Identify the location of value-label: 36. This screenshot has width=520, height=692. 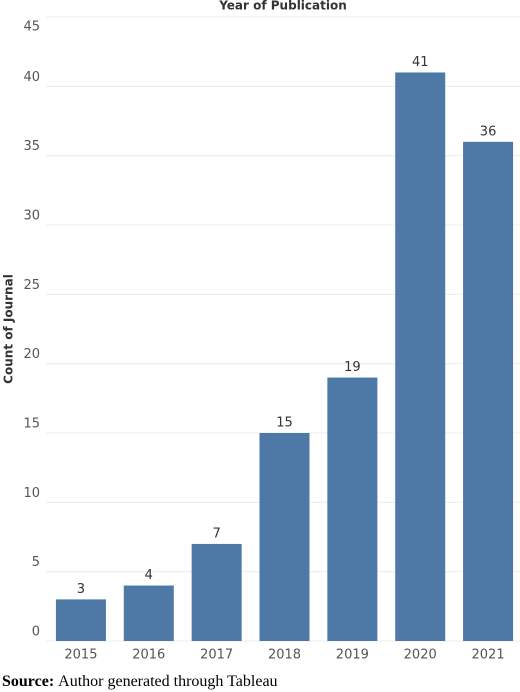
(488, 131).